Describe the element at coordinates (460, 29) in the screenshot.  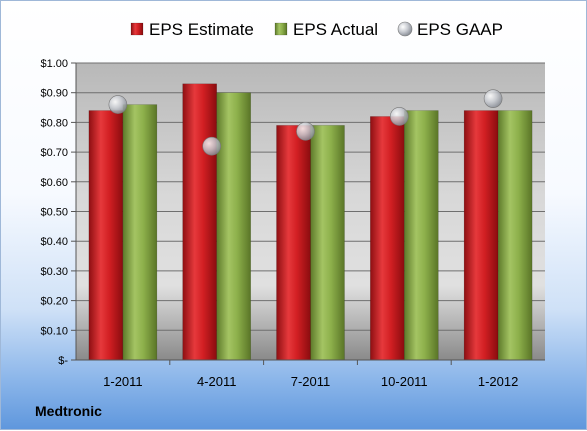
I see `legend-label: EPS GAAP` at that location.